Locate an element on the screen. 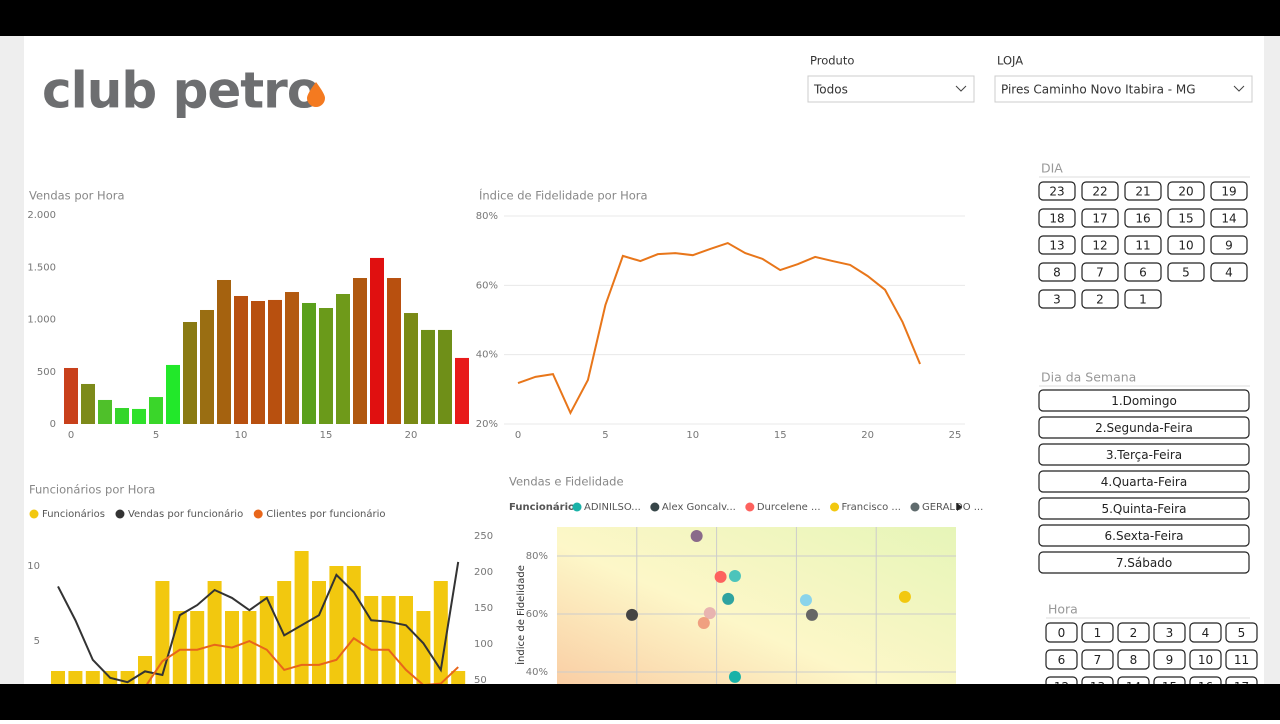  x-tick-label: 15 is located at coordinates (326, 435).